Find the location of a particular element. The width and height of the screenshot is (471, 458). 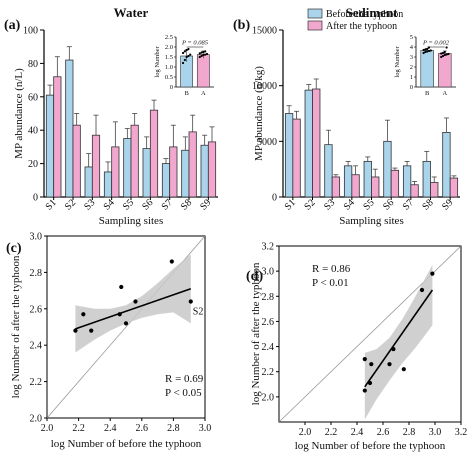

legend-swatch-before is located at coordinates (315, 13).